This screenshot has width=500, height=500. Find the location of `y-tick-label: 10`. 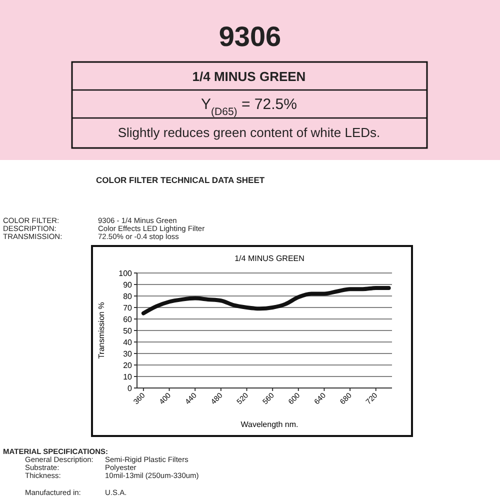

y-tick-label: 10 is located at coordinates (128, 377).